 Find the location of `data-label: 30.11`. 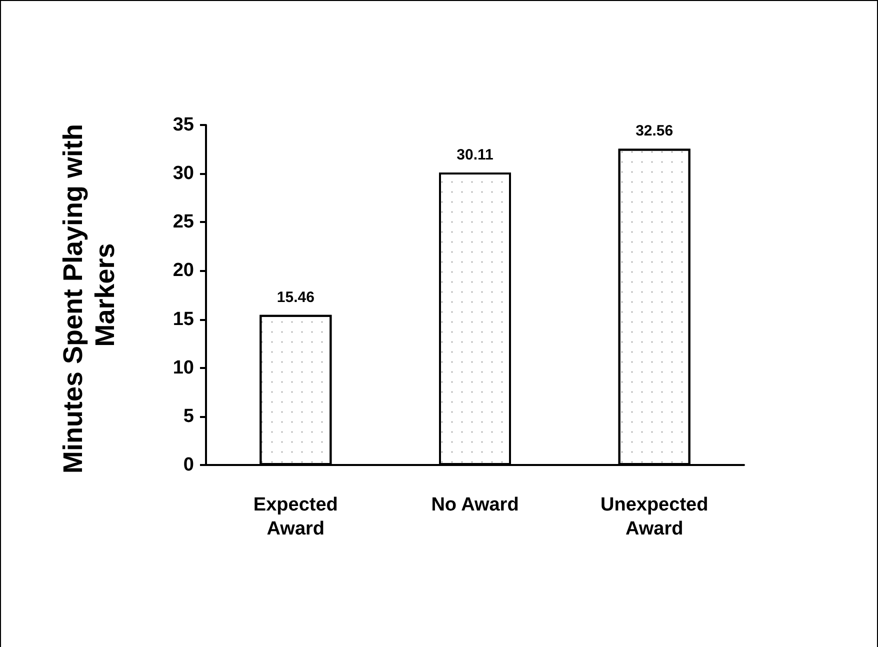

data-label: 30.11 is located at coordinates (475, 155).